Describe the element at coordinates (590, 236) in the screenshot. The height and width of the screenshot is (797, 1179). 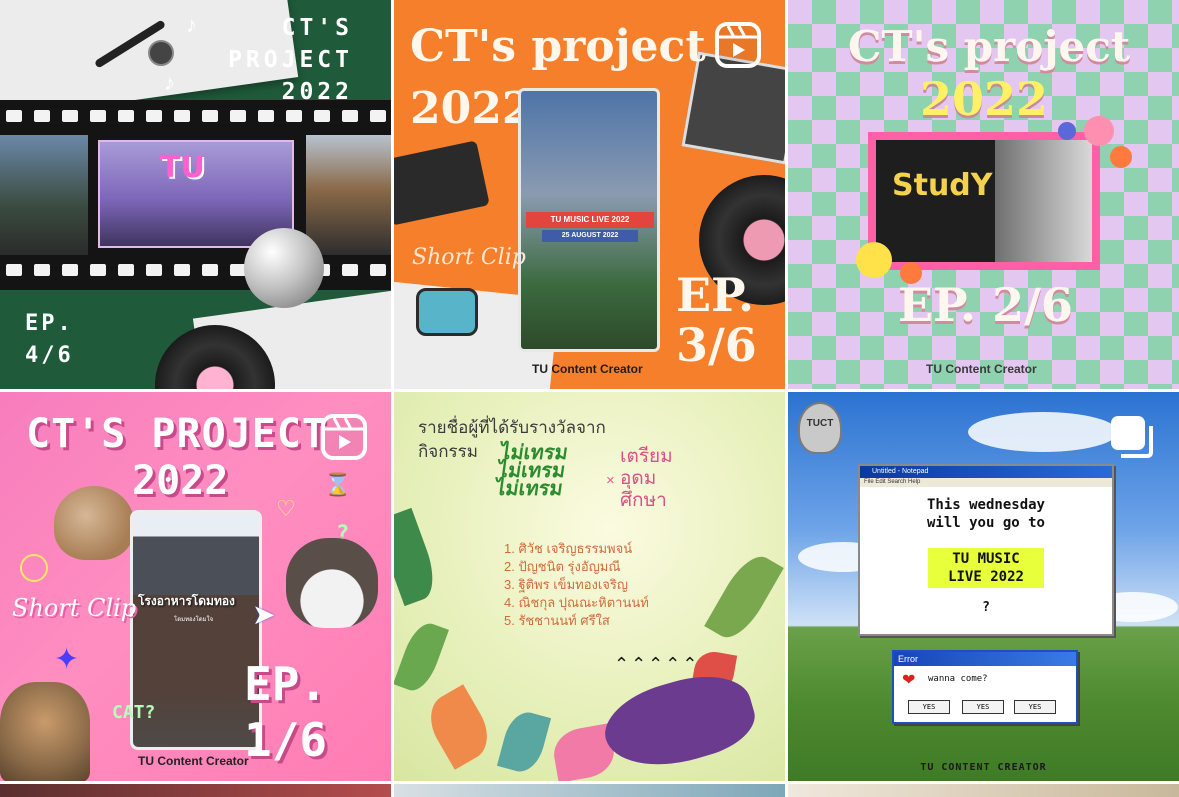
I see `screen-banner-date: 25 AUGUST 2022` at that location.